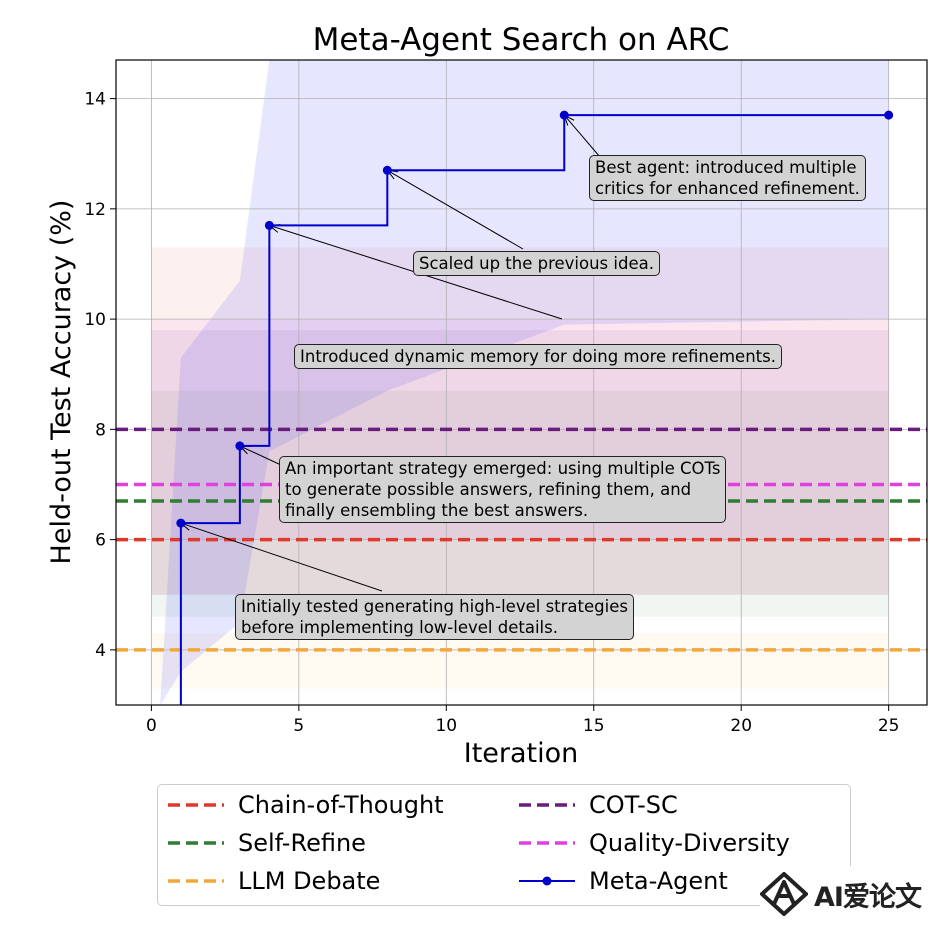 The width and height of the screenshot is (948, 928). I want to click on legend-label: Meta-Agent, so click(658, 881).